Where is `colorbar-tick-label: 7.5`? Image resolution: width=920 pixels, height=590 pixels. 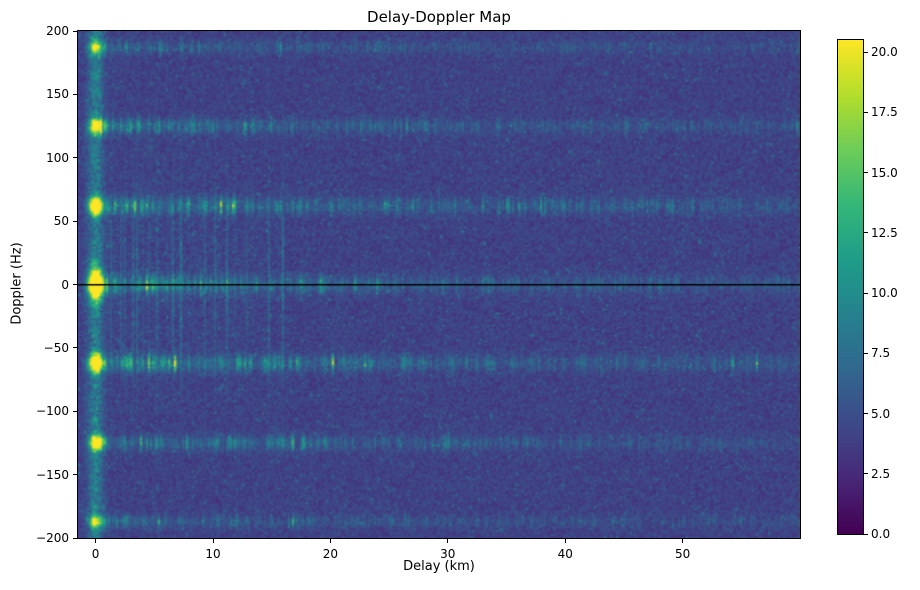
colorbar-tick-label: 7.5 is located at coordinates (881, 353).